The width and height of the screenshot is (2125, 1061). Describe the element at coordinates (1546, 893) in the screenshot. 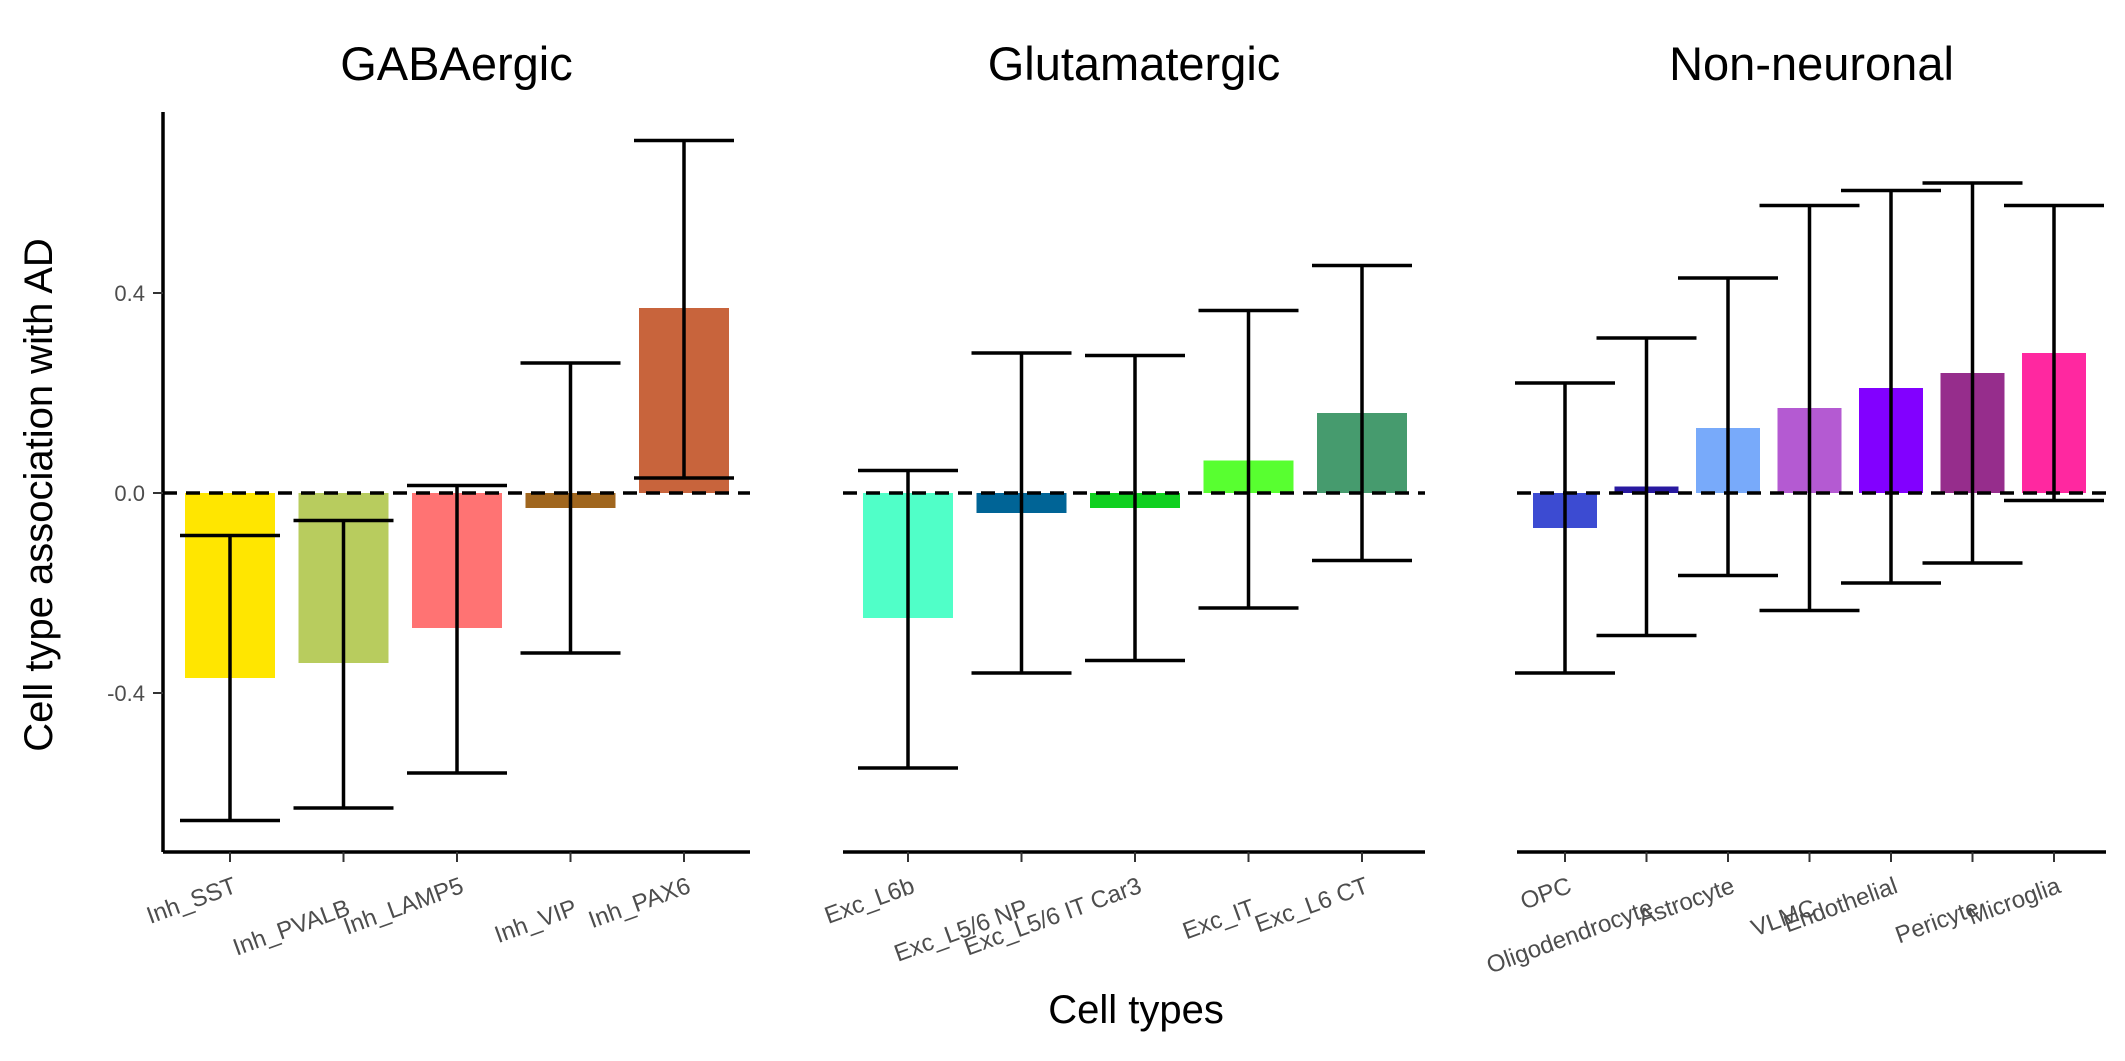

I see `x-tick-label: OPC` at that location.